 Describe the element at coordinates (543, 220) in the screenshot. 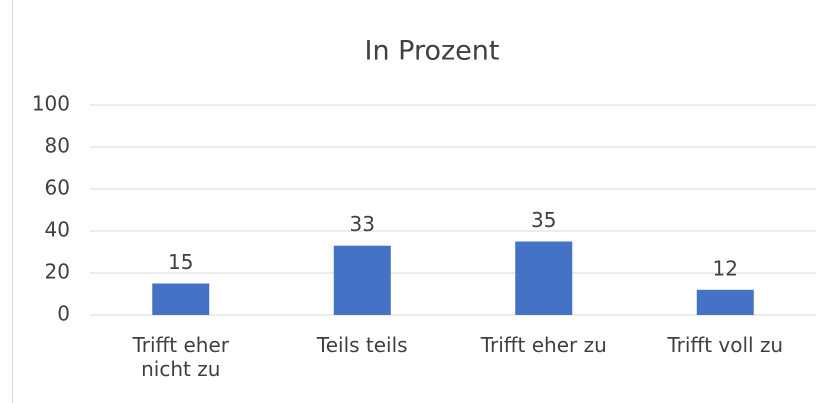

I see `data-label: 35` at that location.